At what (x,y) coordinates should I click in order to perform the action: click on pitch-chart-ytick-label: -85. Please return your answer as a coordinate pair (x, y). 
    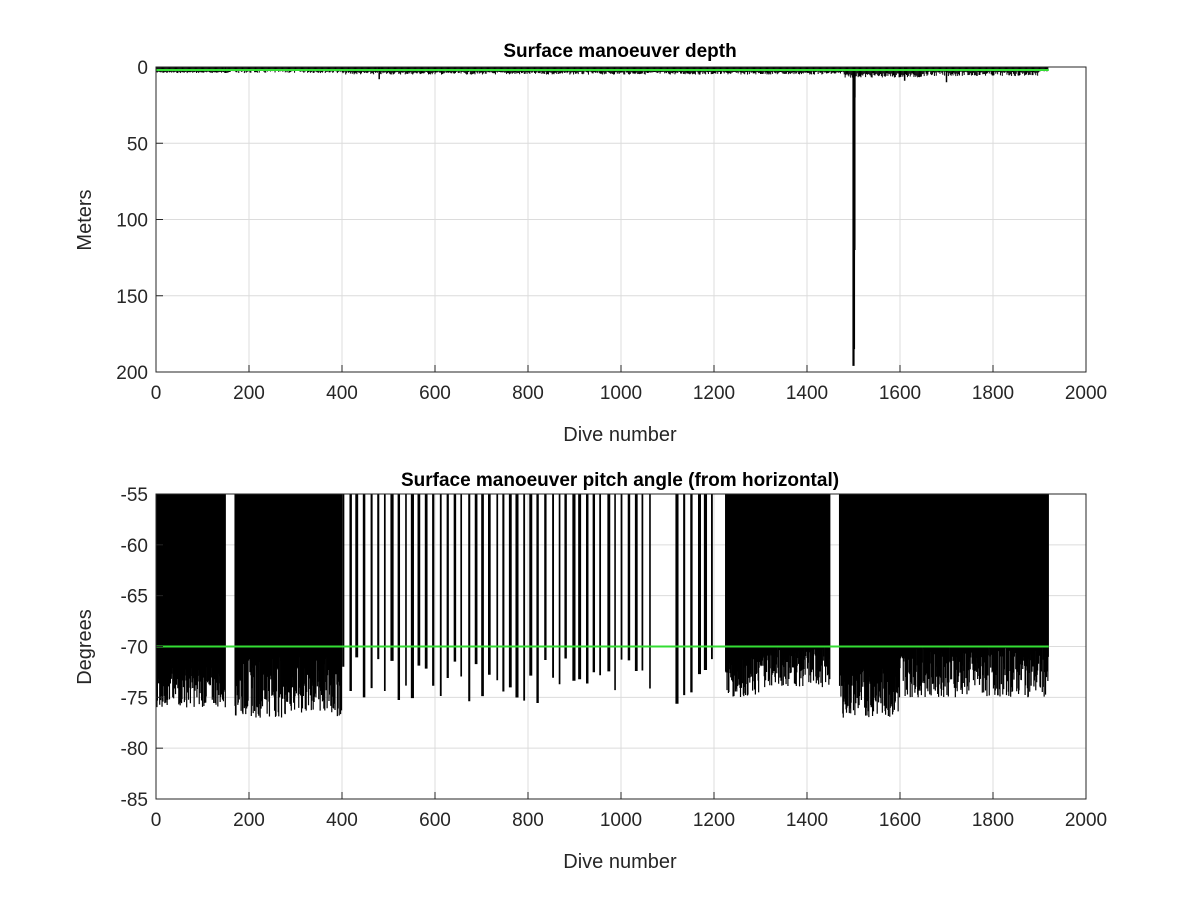
    Looking at the image, I should click on (134, 800).